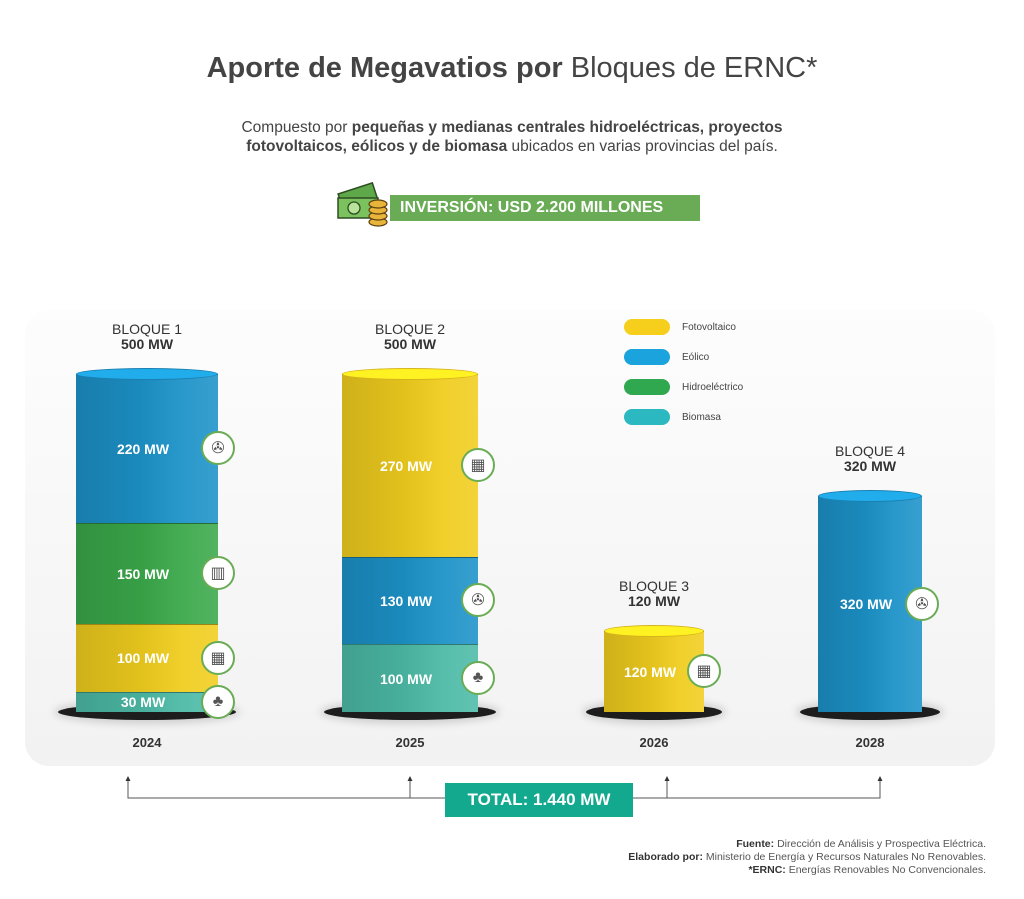 This screenshot has width=1024, height=899. What do you see at coordinates (672, 417) in the screenshot?
I see `legend-item: Biomasa` at bounding box center [672, 417].